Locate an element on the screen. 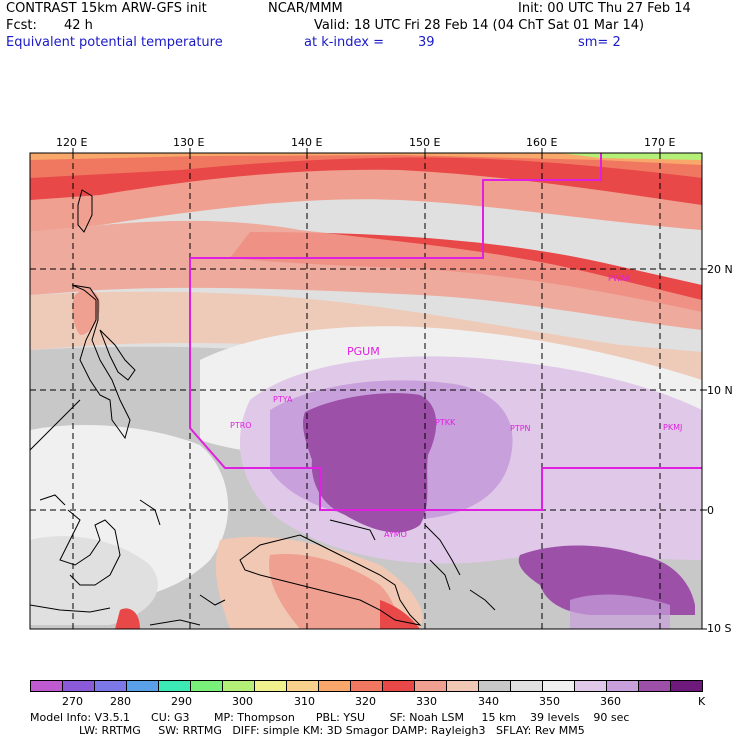  lon-label: 140 E is located at coordinates (307, 142).